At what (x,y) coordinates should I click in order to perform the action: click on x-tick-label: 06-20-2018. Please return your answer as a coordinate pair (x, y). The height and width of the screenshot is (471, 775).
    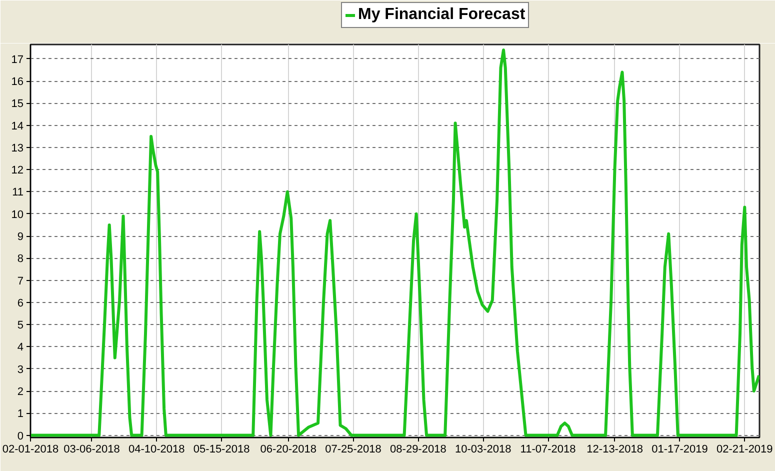
    Looking at the image, I should click on (288, 450).